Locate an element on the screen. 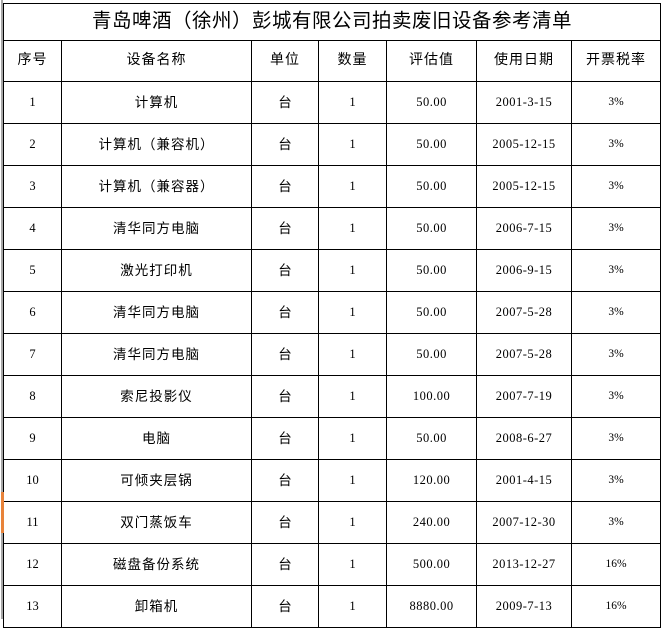 This screenshot has width=667, height=628. table-row: 1 计算机台 1 50.00 2001-3-15 3% is located at coordinates (332, 102).